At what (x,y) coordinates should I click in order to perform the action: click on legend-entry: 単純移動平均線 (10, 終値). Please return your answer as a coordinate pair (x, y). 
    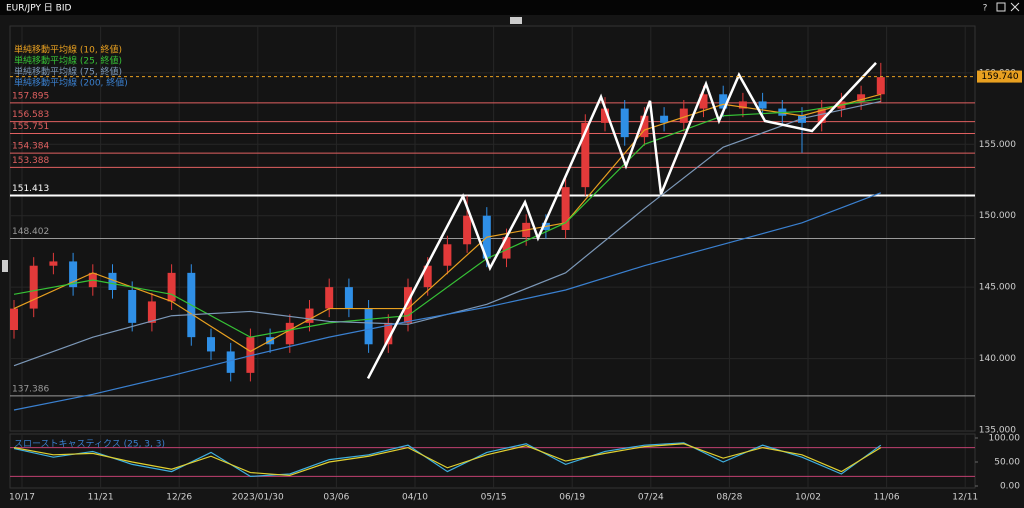
    Looking at the image, I should click on (68, 50).